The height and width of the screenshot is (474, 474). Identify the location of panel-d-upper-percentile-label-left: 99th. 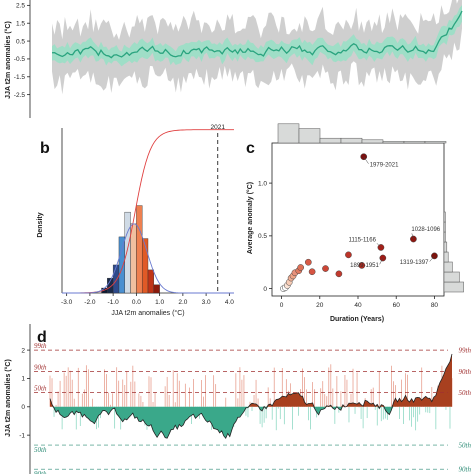
(40, 346).